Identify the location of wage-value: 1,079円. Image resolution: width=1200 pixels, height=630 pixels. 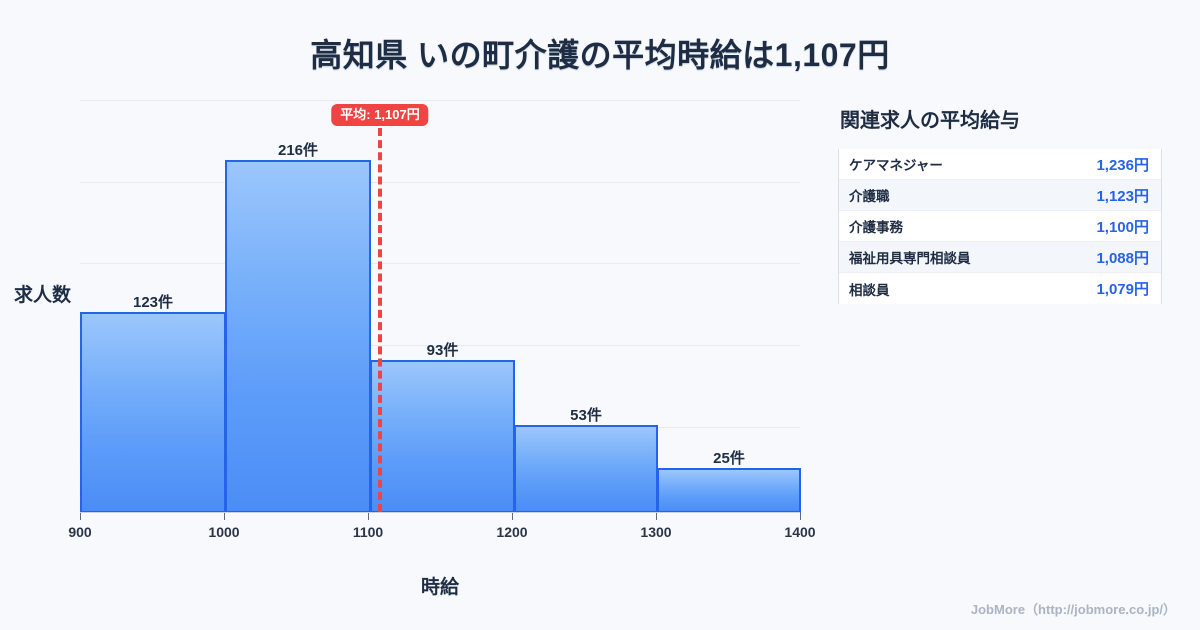
(1122, 289).